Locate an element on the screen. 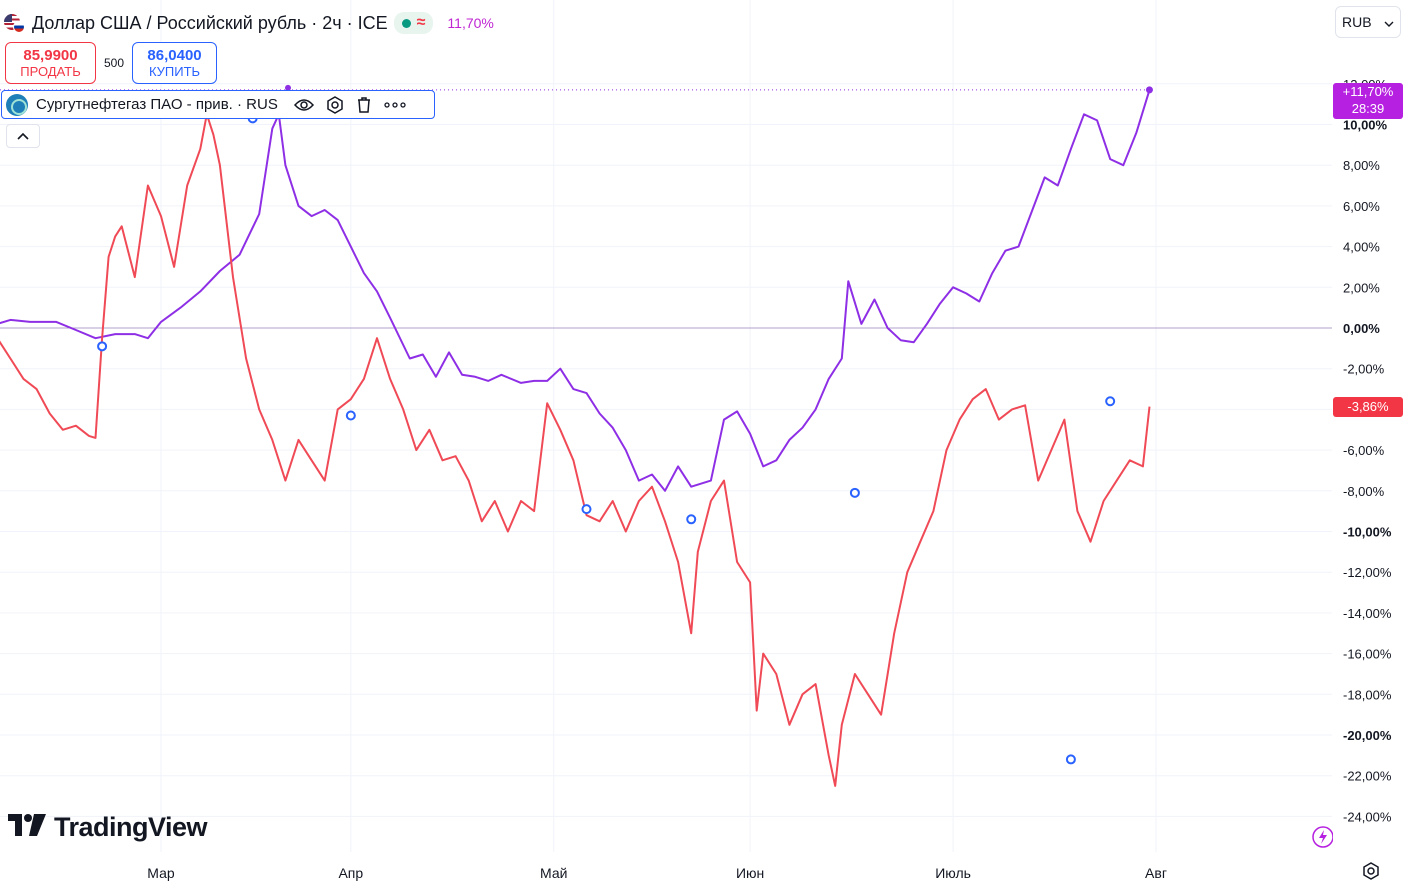 Image resolution: width=1403 pixels, height=881 pixels. x-tick-label: Апр is located at coordinates (350, 873).